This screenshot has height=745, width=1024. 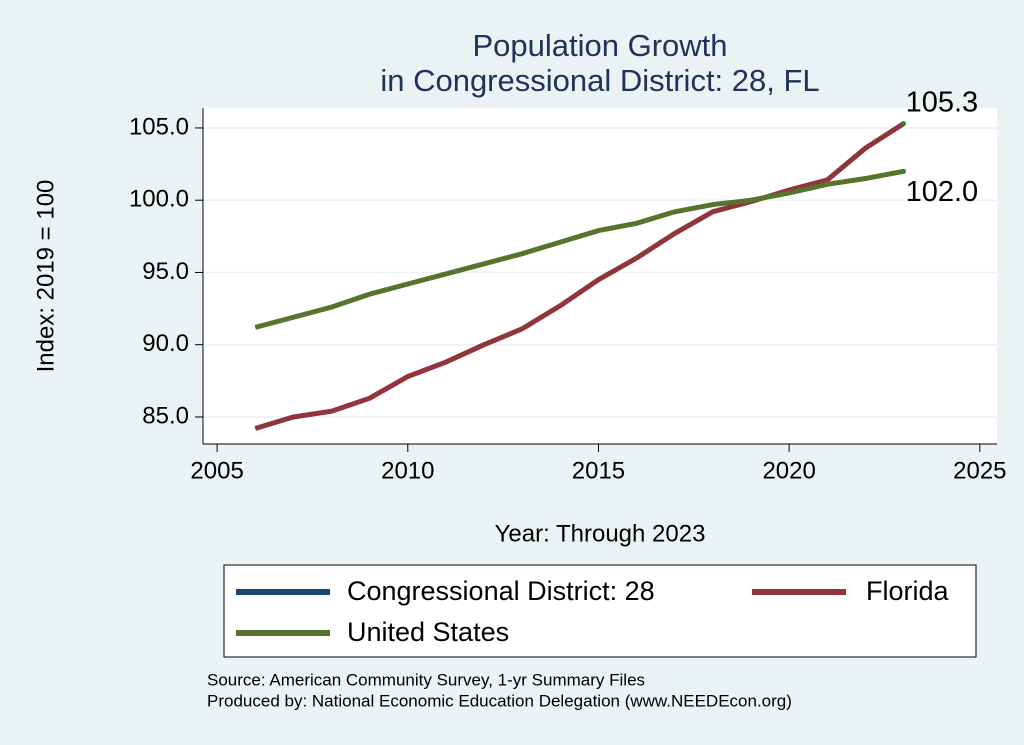 What do you see at coordinates (165, 415) in the screenshot?
I see `y-tick-label: 85.0` at bounding box center [165, 415].